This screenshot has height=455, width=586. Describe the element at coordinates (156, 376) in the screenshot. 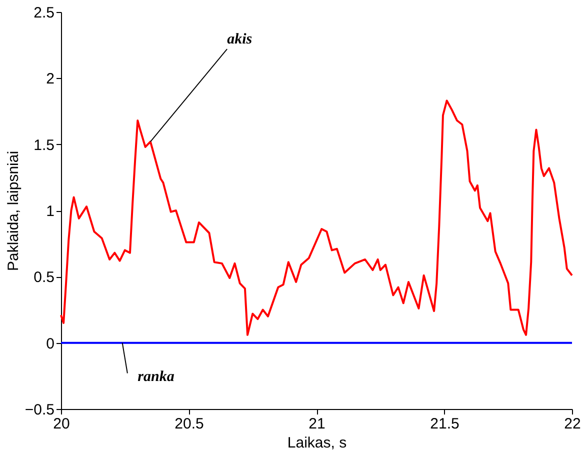

I see `annotation: ranka` at that location.